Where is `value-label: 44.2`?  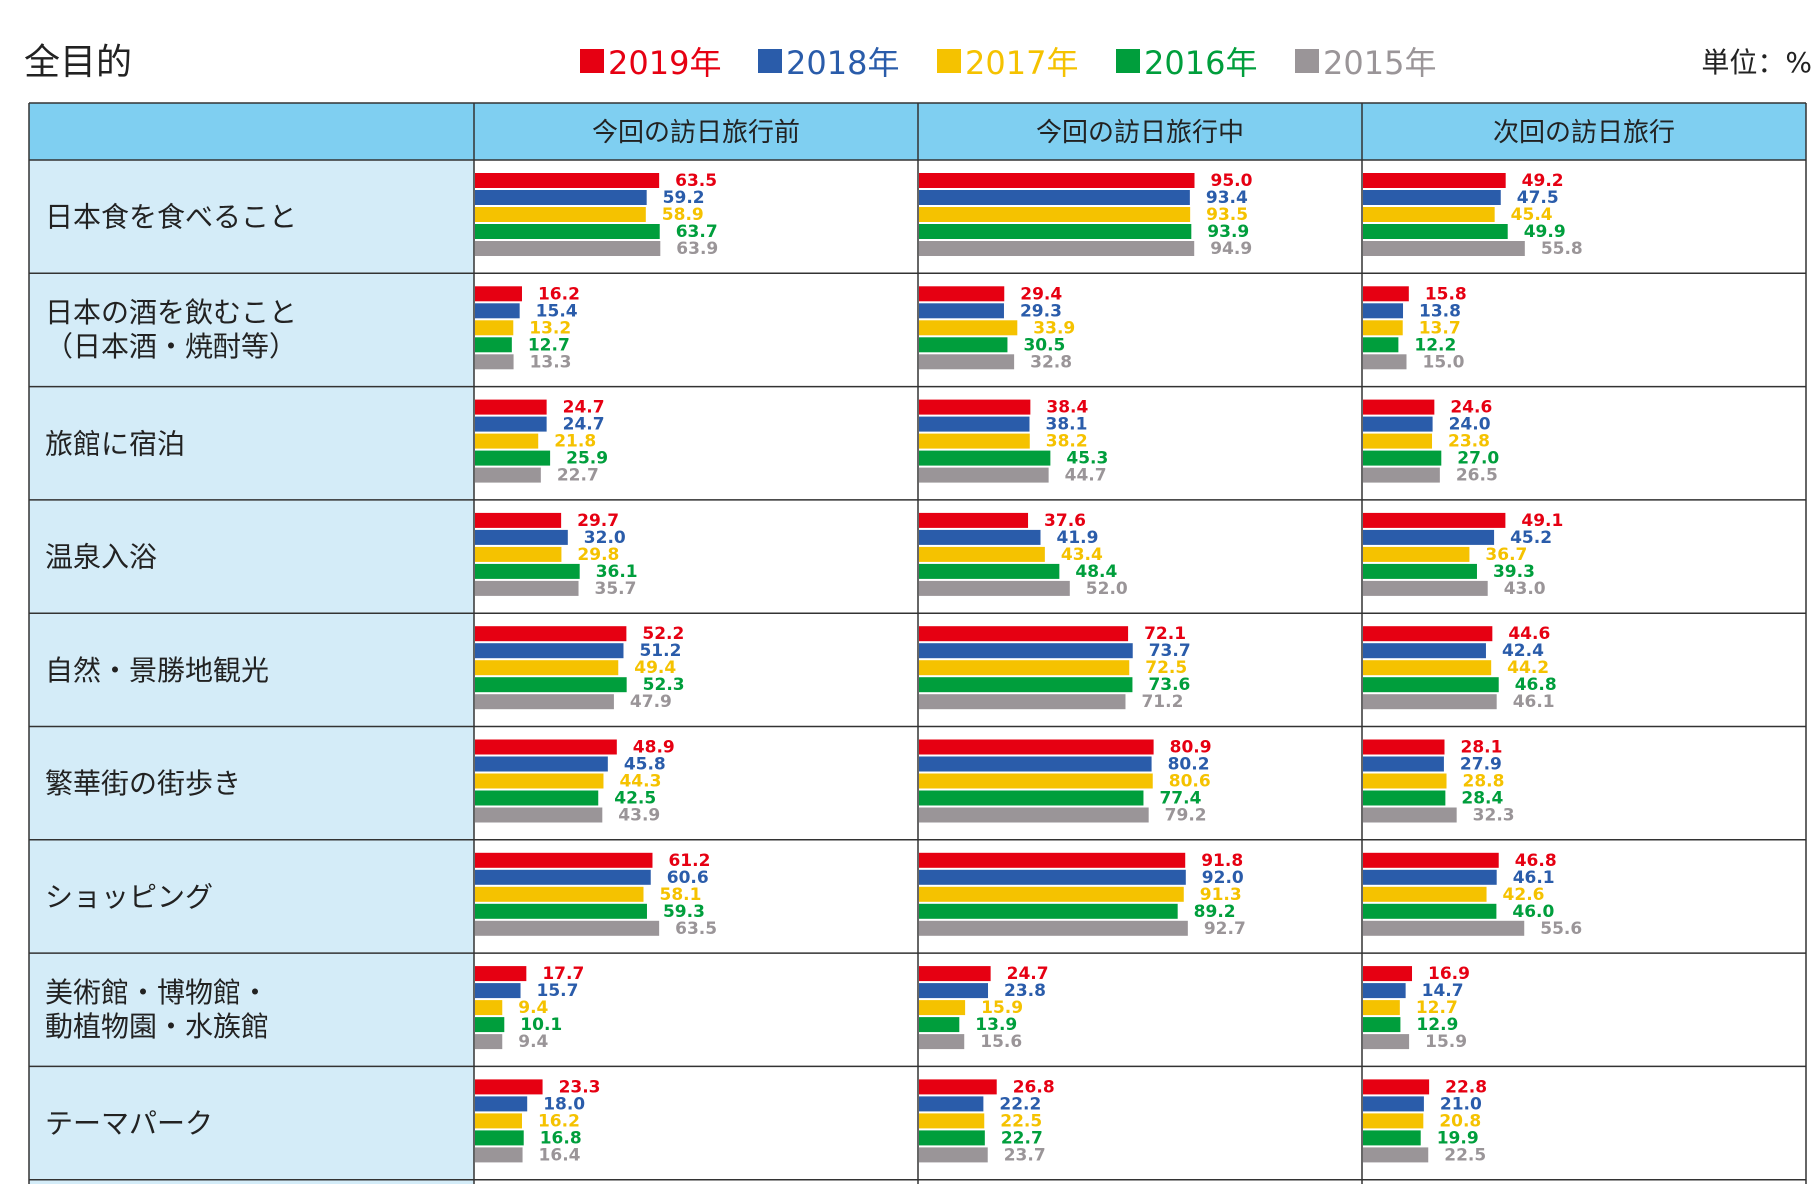 value-label: 44.2 is located at coordinates (1528, 668).